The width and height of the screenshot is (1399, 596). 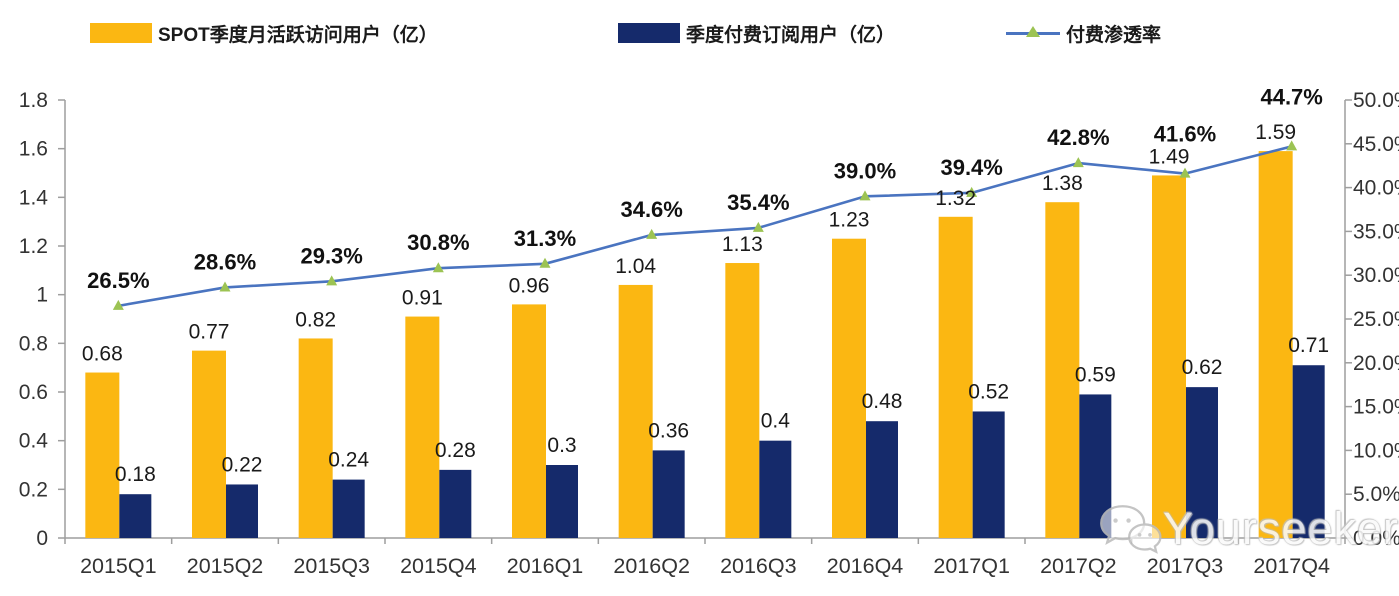 What do you see at coordinates (545, 262) in the screenshot?
I see `penetration-marker-2016Q1` at bounding box center [545, 262].